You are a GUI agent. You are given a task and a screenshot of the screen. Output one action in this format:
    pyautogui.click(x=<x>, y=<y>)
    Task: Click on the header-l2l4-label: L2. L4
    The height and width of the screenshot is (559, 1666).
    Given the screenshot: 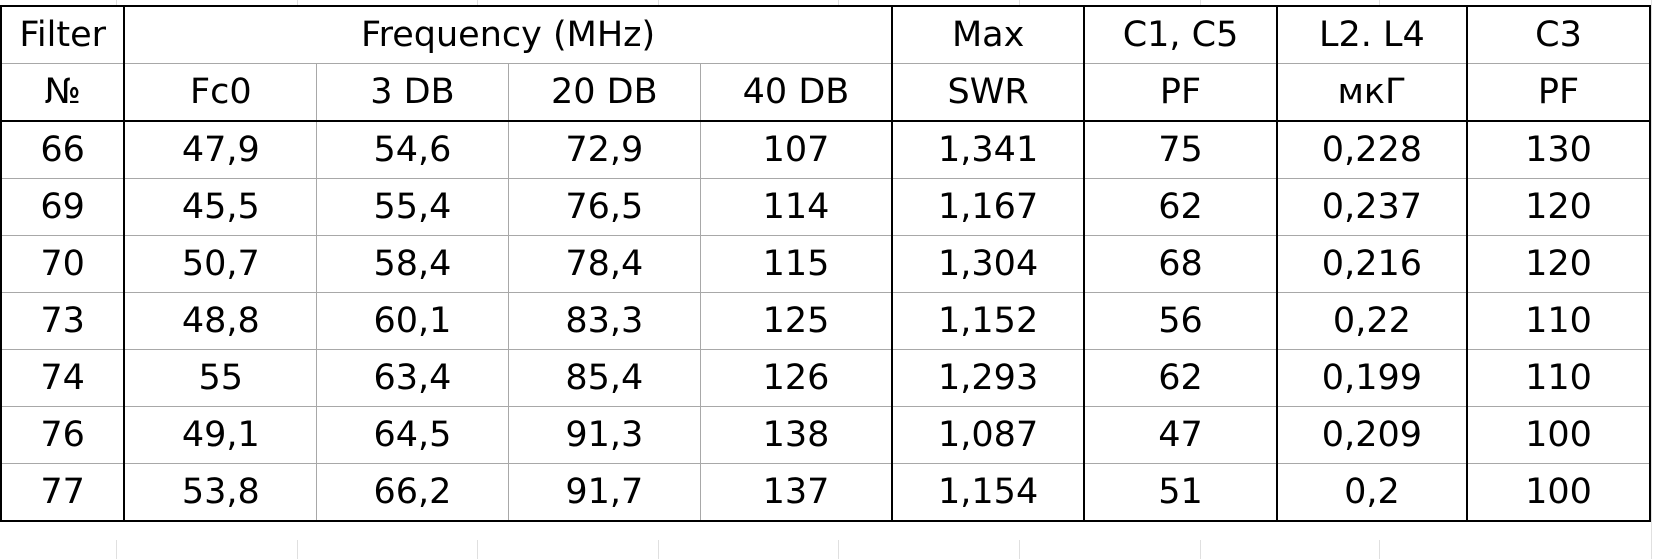 What is the action you would take?
    pyautogui.click(x=1372, y=34)
    